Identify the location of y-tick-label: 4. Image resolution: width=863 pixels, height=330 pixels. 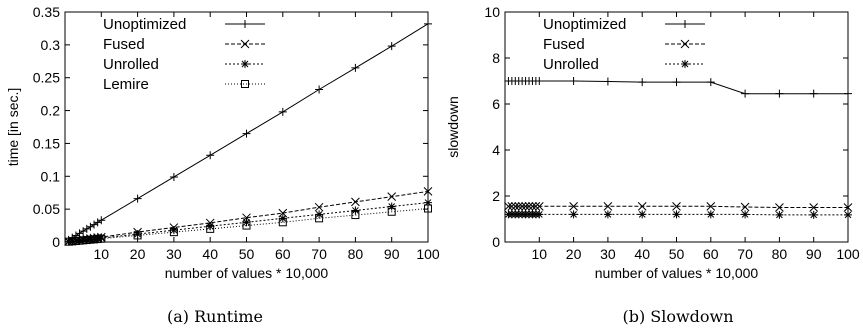
(496, 150).